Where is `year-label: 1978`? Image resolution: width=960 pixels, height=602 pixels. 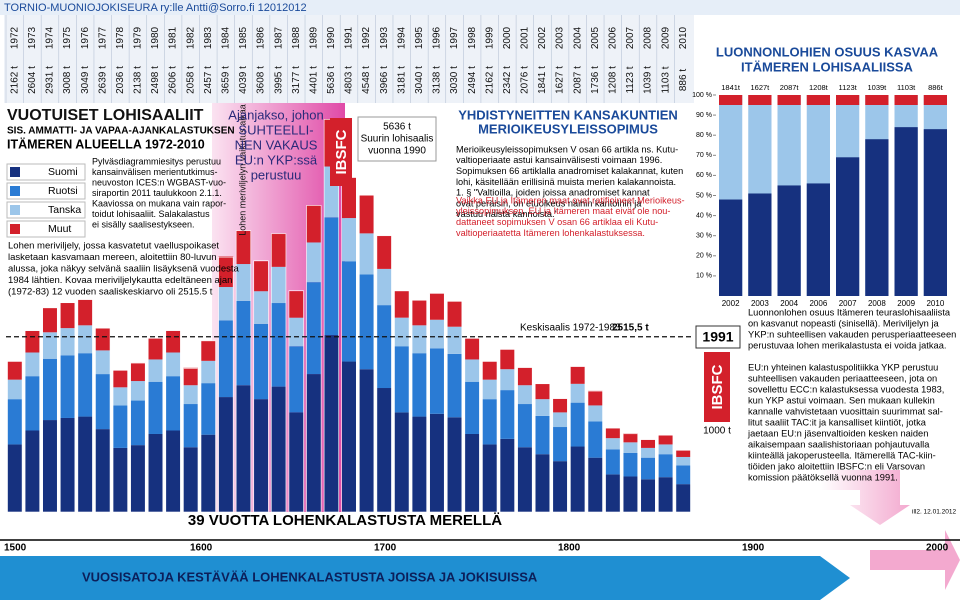 year-label: 1978 is located at coordinates (120, 37).